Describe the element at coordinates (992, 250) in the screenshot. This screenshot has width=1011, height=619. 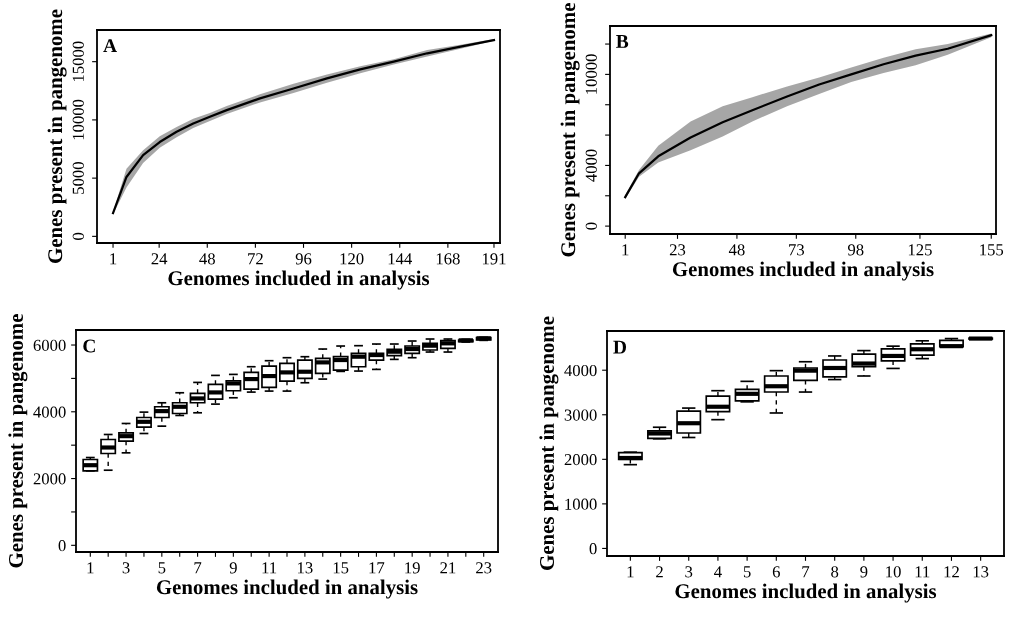
I see `x-tick-label: 155` at that location.